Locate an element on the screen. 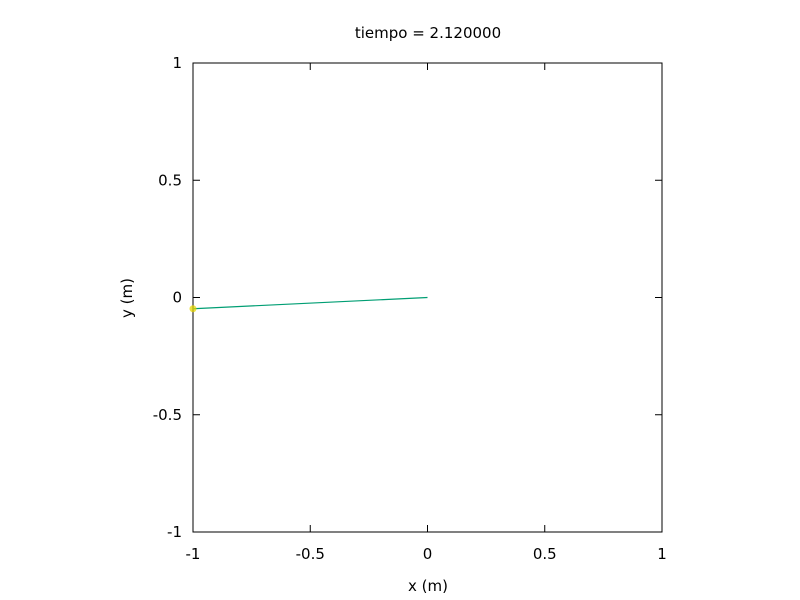 The height and width of the screenshot is (600, 800). y-tick-label: 0.5 is located at coordinates (170, 180).